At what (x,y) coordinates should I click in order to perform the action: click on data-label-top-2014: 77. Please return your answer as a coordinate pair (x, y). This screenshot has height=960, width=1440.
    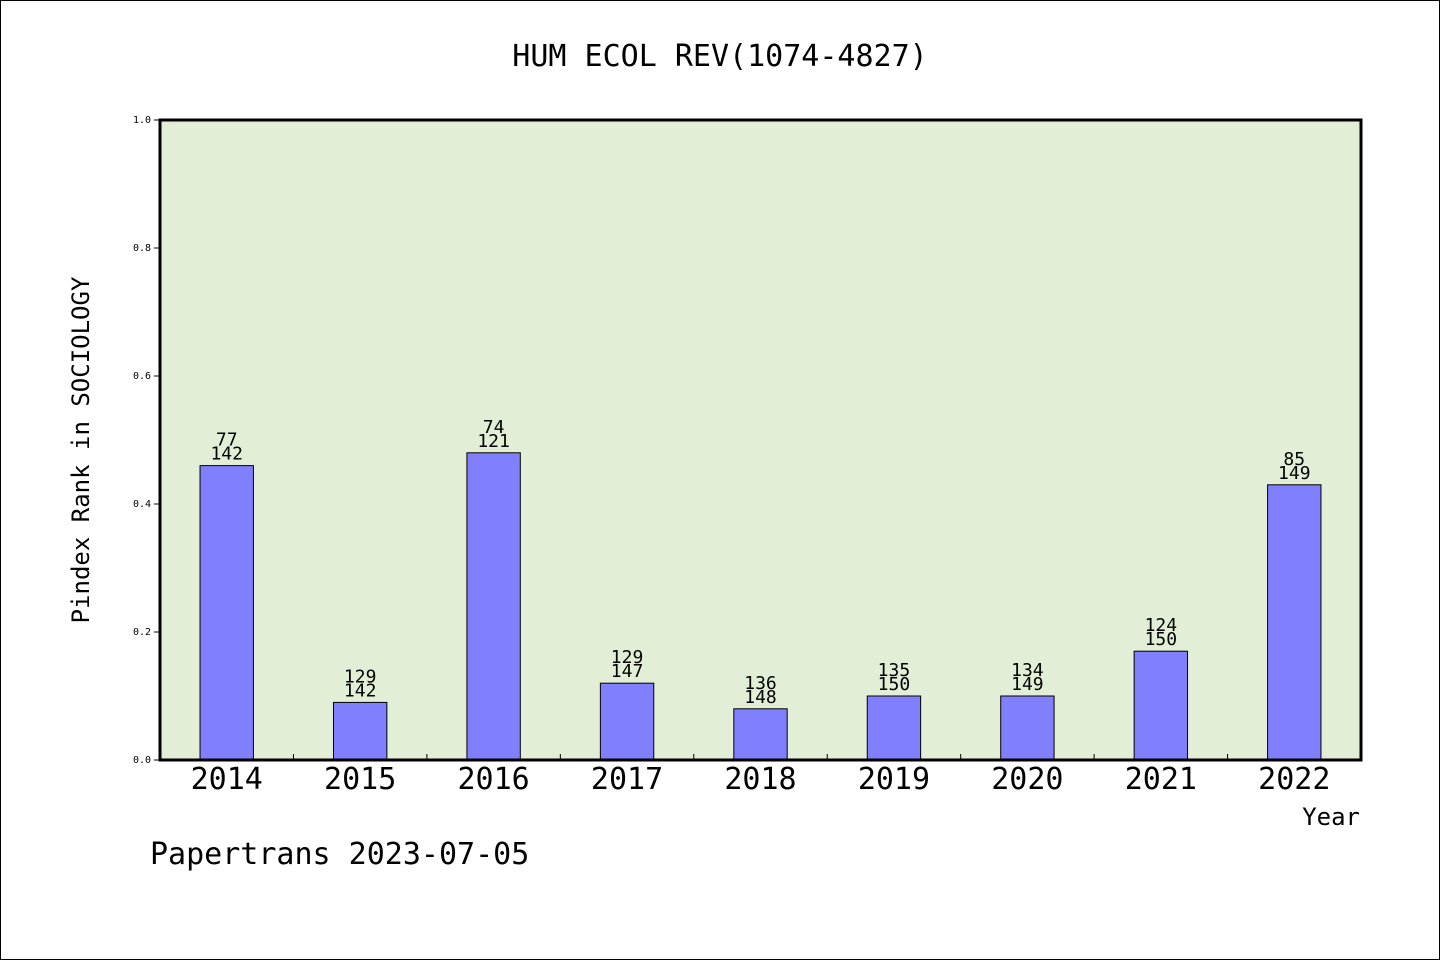
    Looking at the image, I should click on (227, 440).